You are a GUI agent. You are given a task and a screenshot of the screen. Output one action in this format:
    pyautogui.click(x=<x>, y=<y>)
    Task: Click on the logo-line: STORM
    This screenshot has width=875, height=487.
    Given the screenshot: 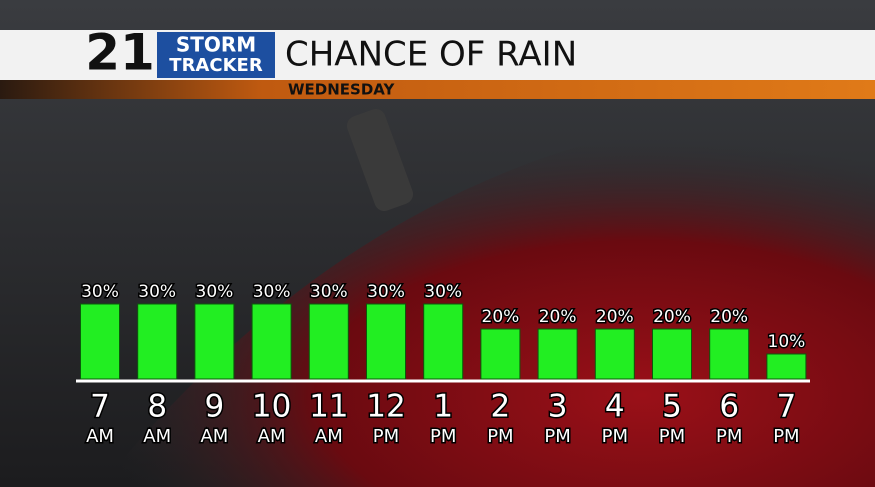 What is the action you would take?
    pyautogui.click(x=216, y=45)
    